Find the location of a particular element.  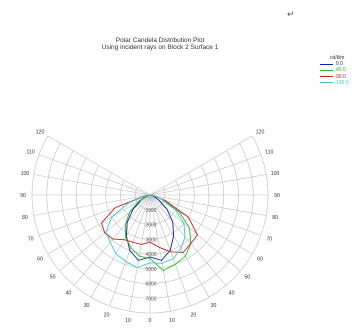

radial-label: 4000 is located at coordinates (150, 255).